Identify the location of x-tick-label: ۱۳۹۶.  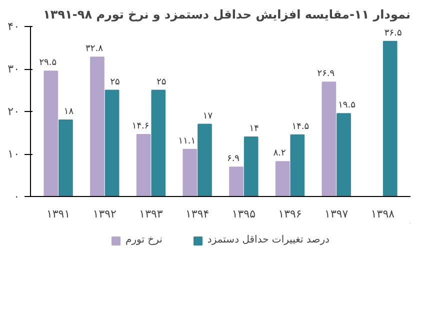
(290, 214).